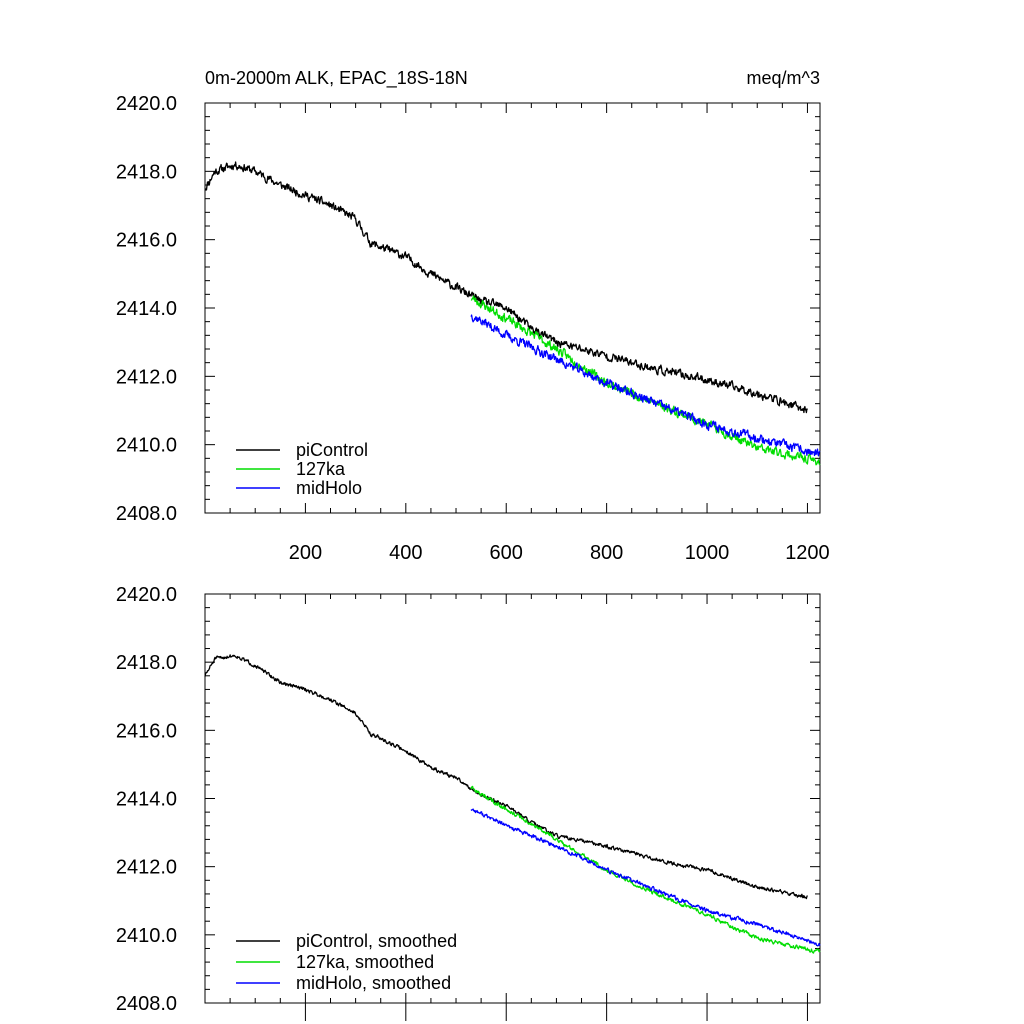 The width and height of the screenshot is (1024, 1024). What do you see at coordinates (373, 983) in the screenshot?
I see `legend-entry: midHolo, smoothed` at bounding box center [373, 983].